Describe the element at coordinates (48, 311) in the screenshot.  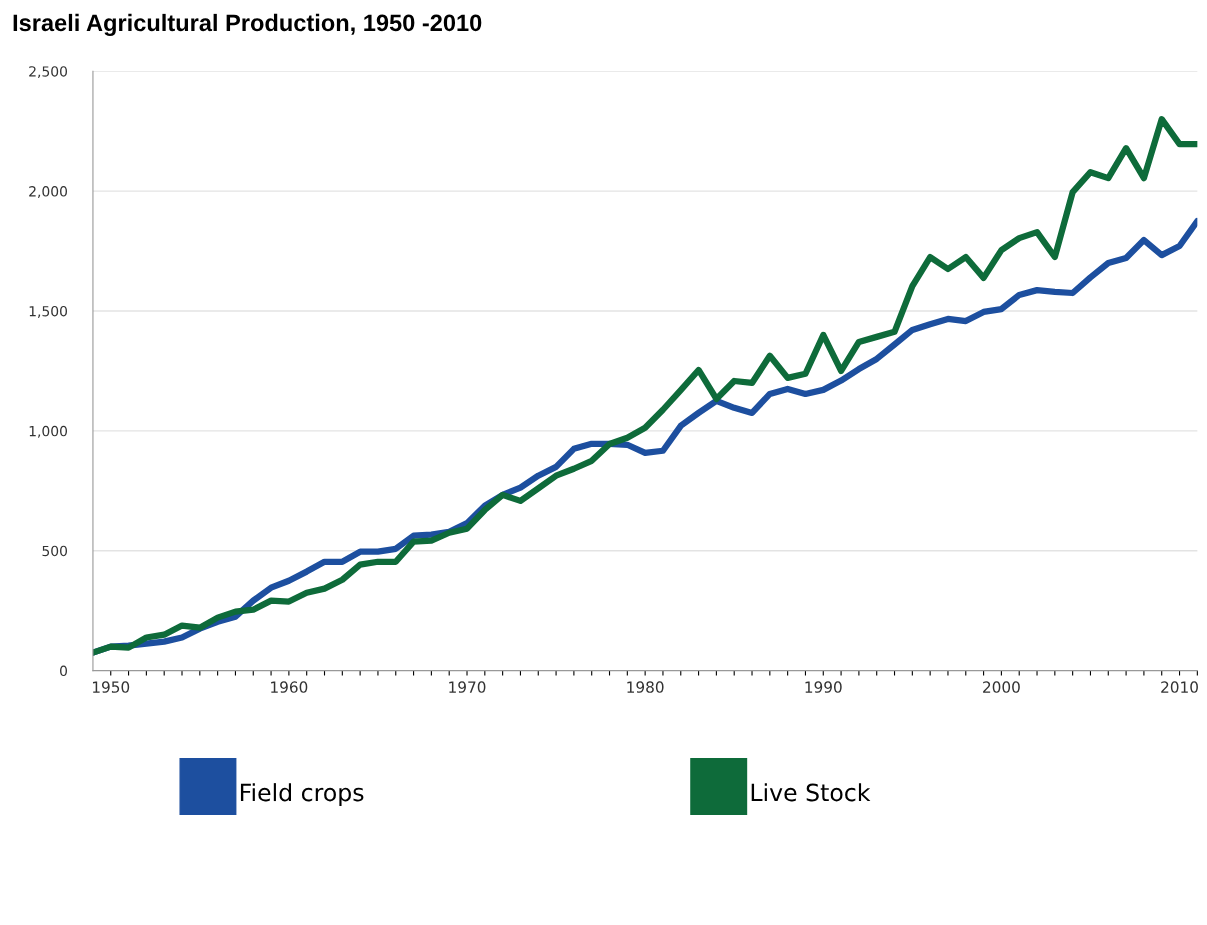
I see `y-tick-label: 1,500` at that location.